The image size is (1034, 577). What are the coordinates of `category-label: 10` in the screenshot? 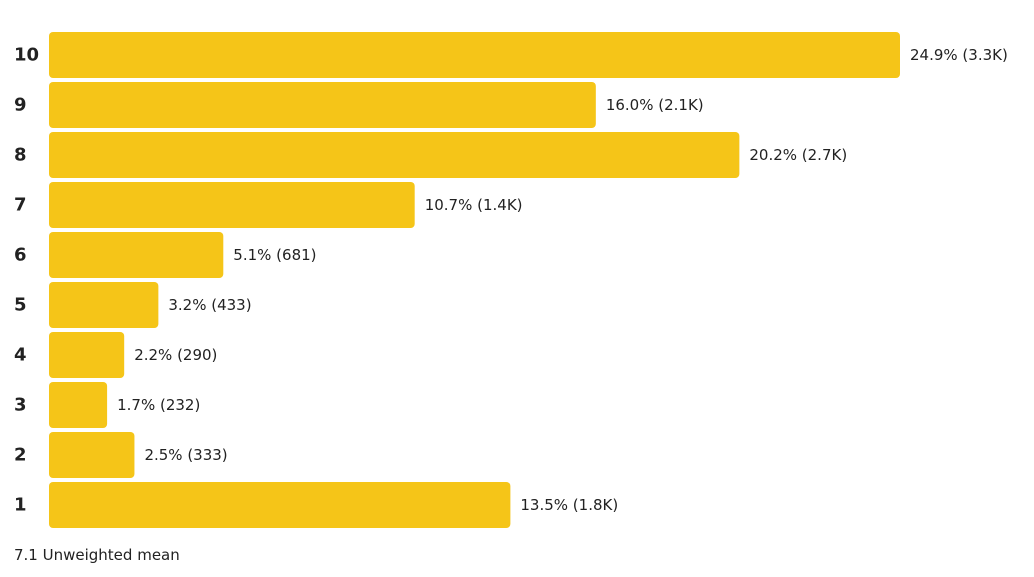 It's located at (26, 55).